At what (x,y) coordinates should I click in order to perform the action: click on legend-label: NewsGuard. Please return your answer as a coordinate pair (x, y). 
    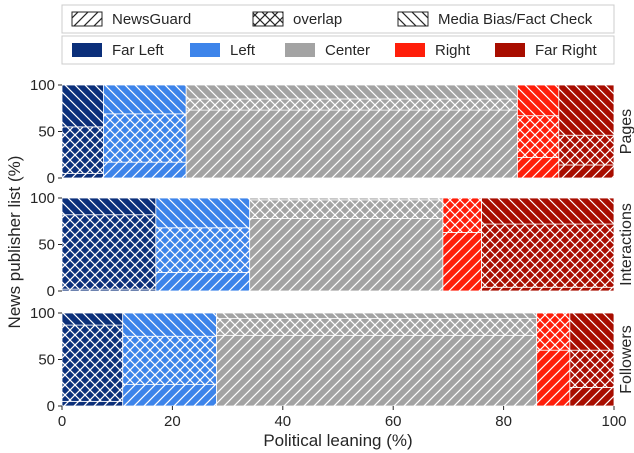
    Looking at the image, I should click on (151, 19).